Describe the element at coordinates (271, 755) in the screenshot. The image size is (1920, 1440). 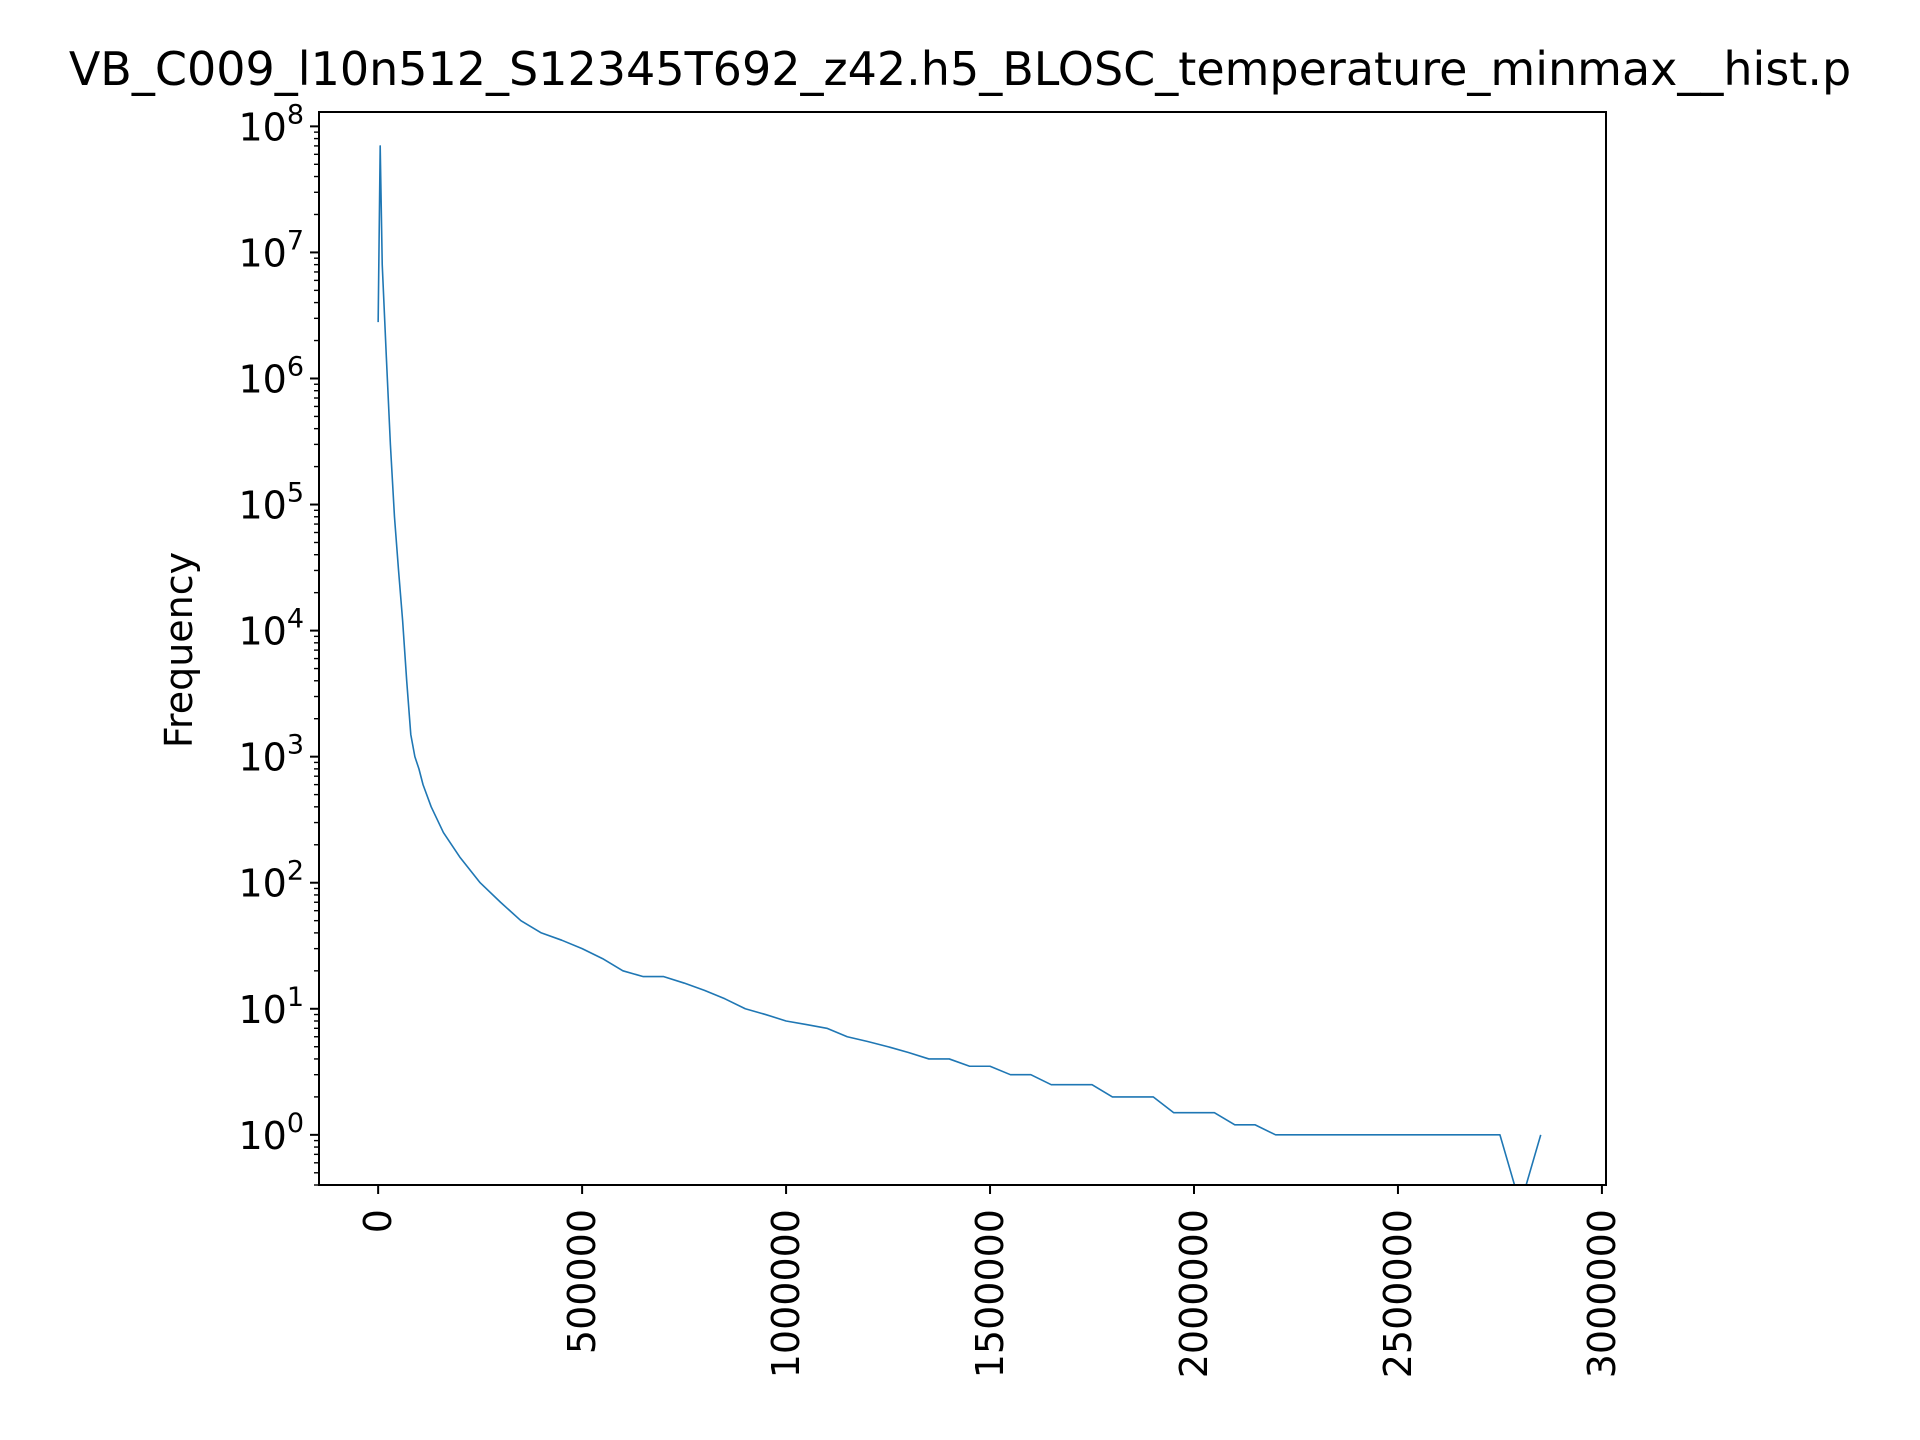
I see `y-tick-label-3: 103` at that location.